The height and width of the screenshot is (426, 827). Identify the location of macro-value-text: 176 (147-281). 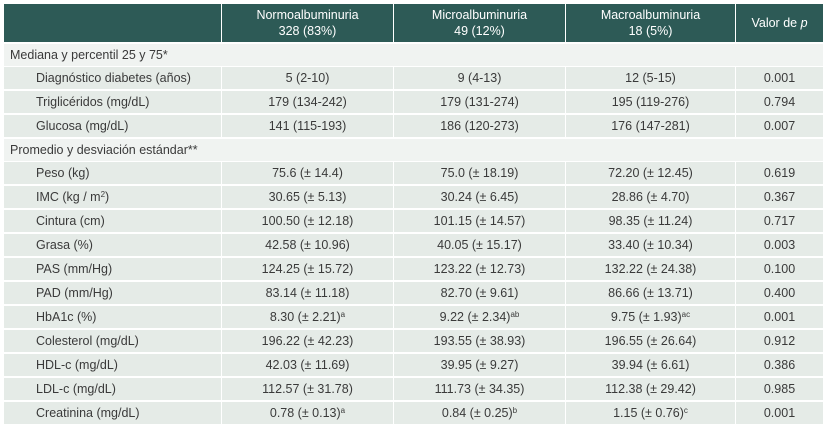
(650, 126).